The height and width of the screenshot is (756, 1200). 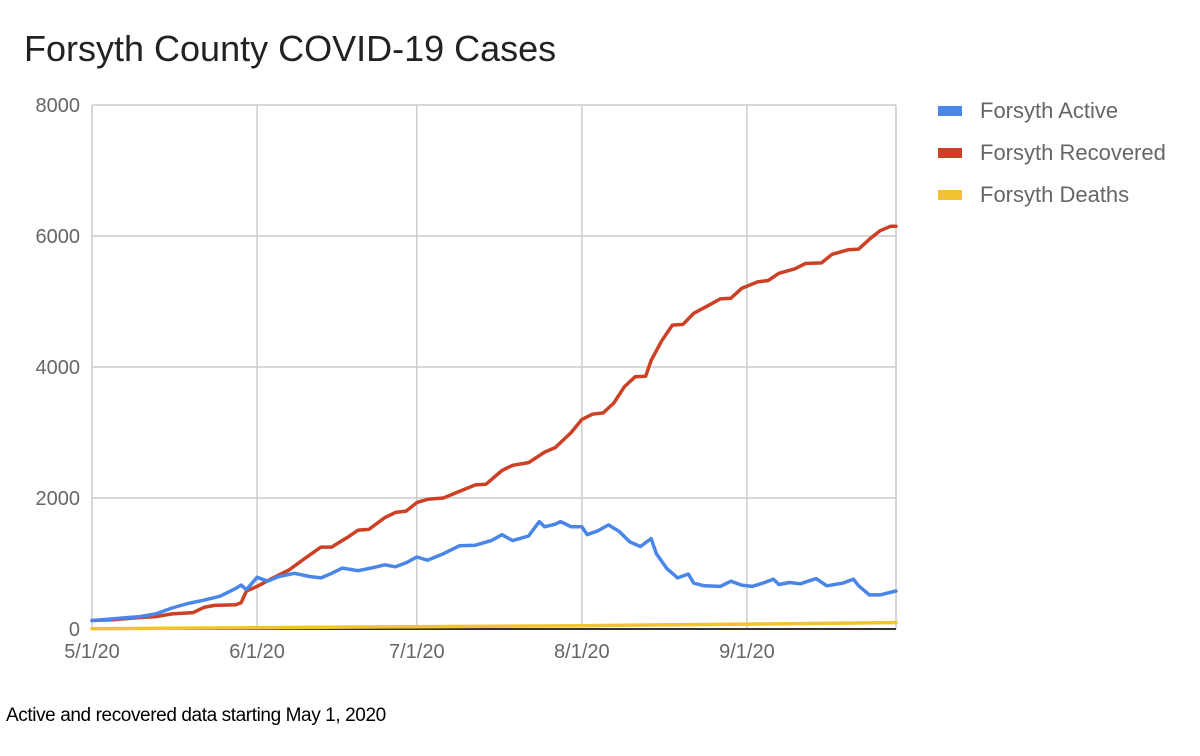 I want to click on y-tick-label: 4000, so click(x=58, y=368).